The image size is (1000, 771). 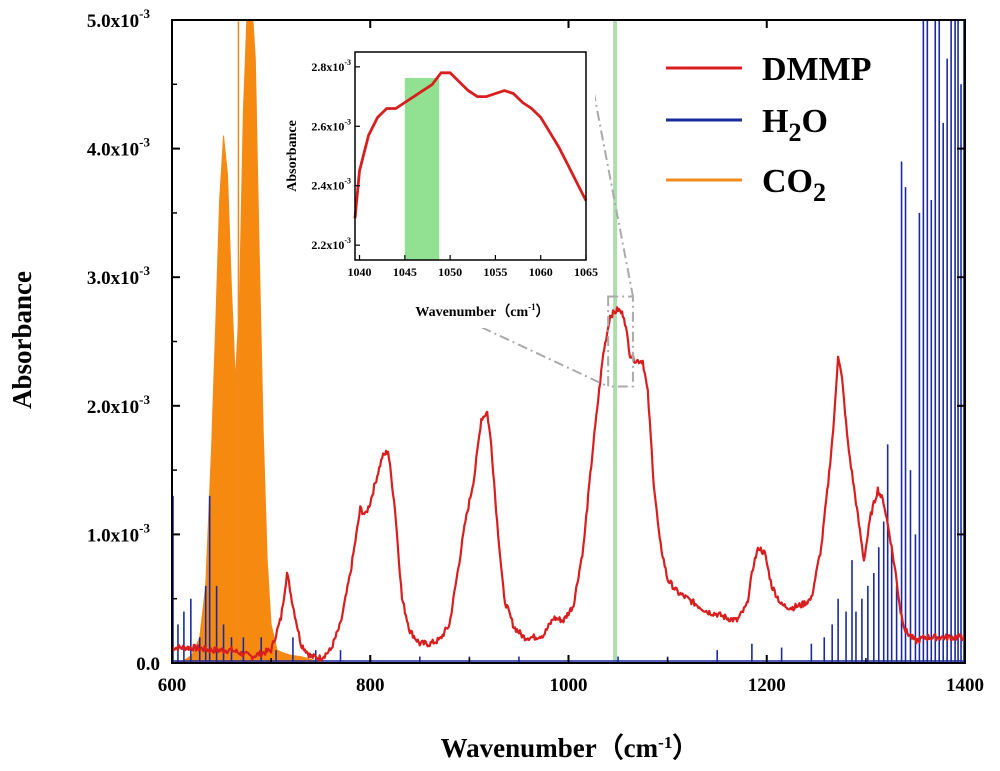 I want to click on inset-frame, so click(x=470, y=156).